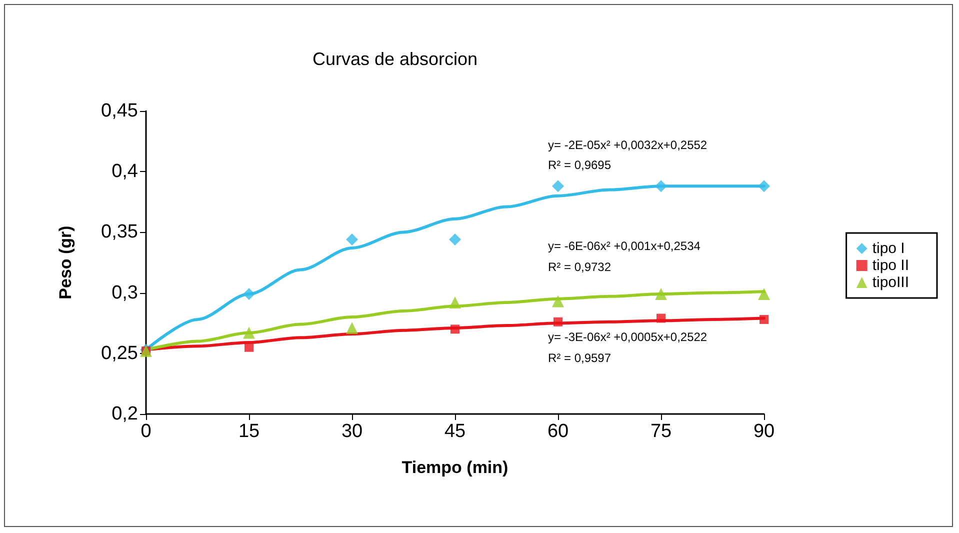 This screenshot has width=959, height=533. Describe the element at coordinates (624, 246) in the screenshot. I see `annotation: y= -6E-06x² +0,001x+0,2534` at that location.